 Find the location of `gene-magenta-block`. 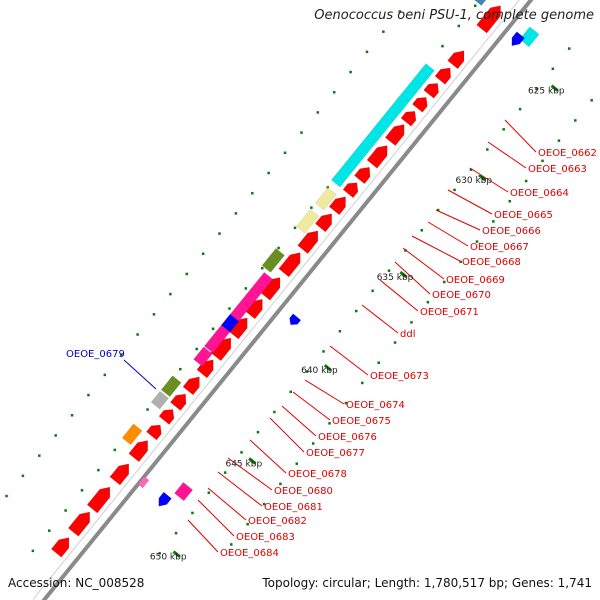

gene-magenta-block is located at coordinates (184, 491).